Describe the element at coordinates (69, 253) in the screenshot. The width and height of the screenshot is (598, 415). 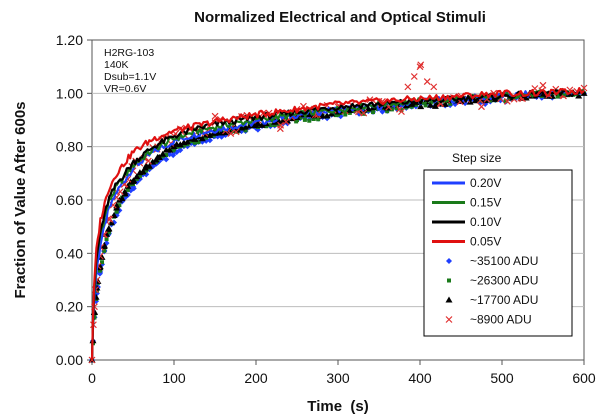
I see `y-tick-label: 0.40` at that location.